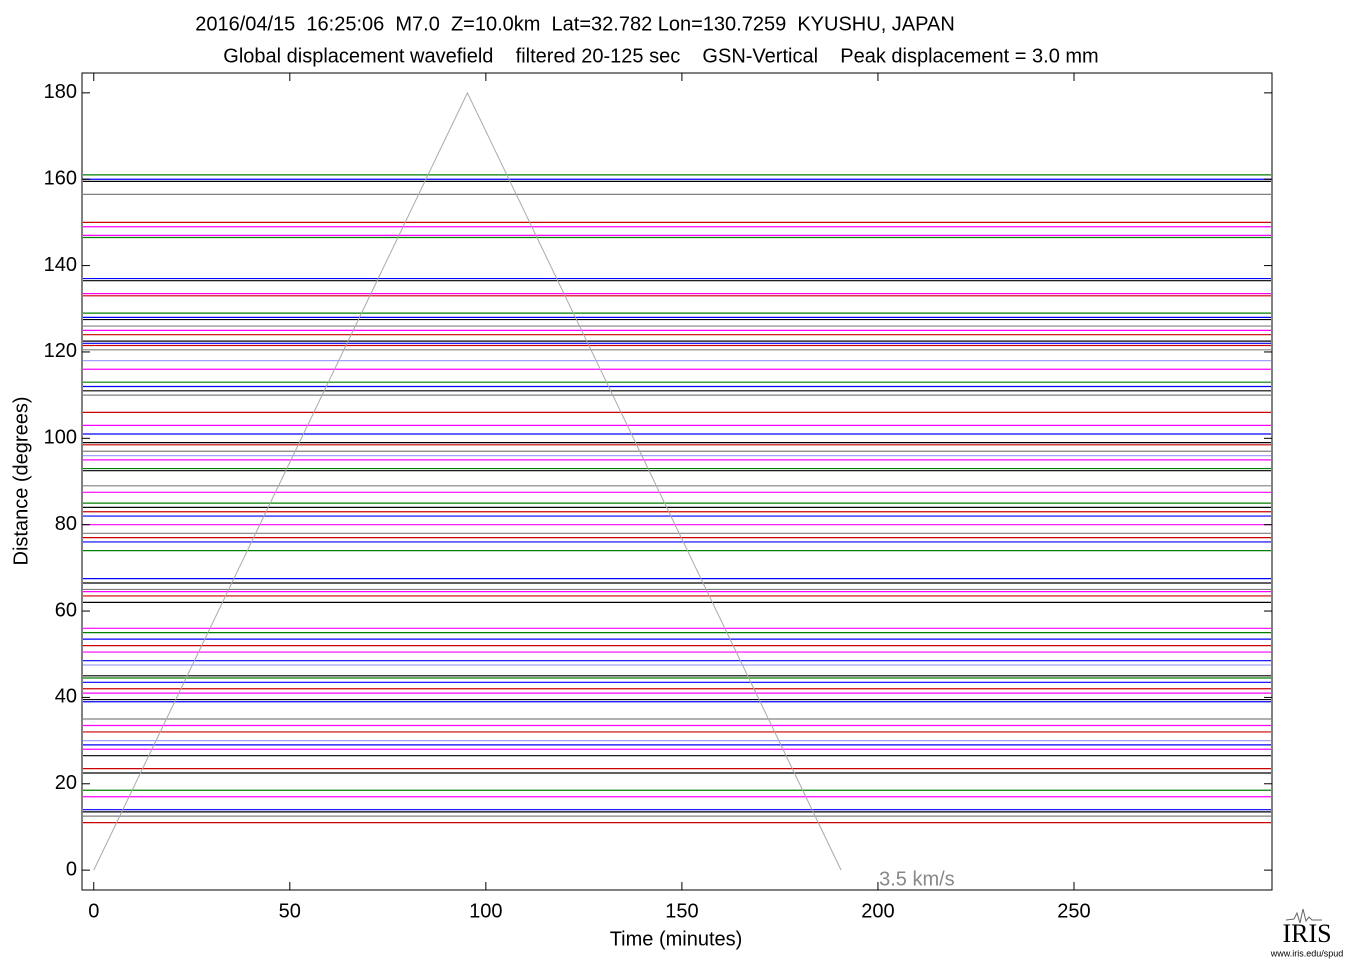 This screenshot has height=961, width=1362. Describe the element at coordinates (71, 869) in the screenshot. I see `y-tick-label: 0` at that location.